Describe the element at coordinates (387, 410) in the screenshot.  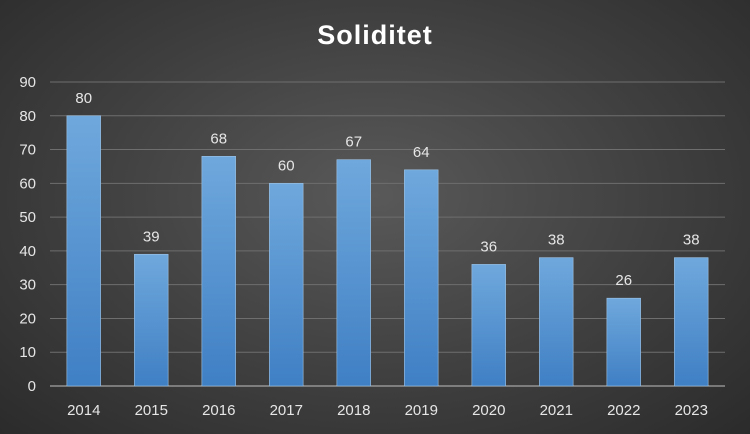
I see `x-axis-ticks: 2014 2015 2016 2017 2018 2019 2020 2021 2022 2023` at that location.